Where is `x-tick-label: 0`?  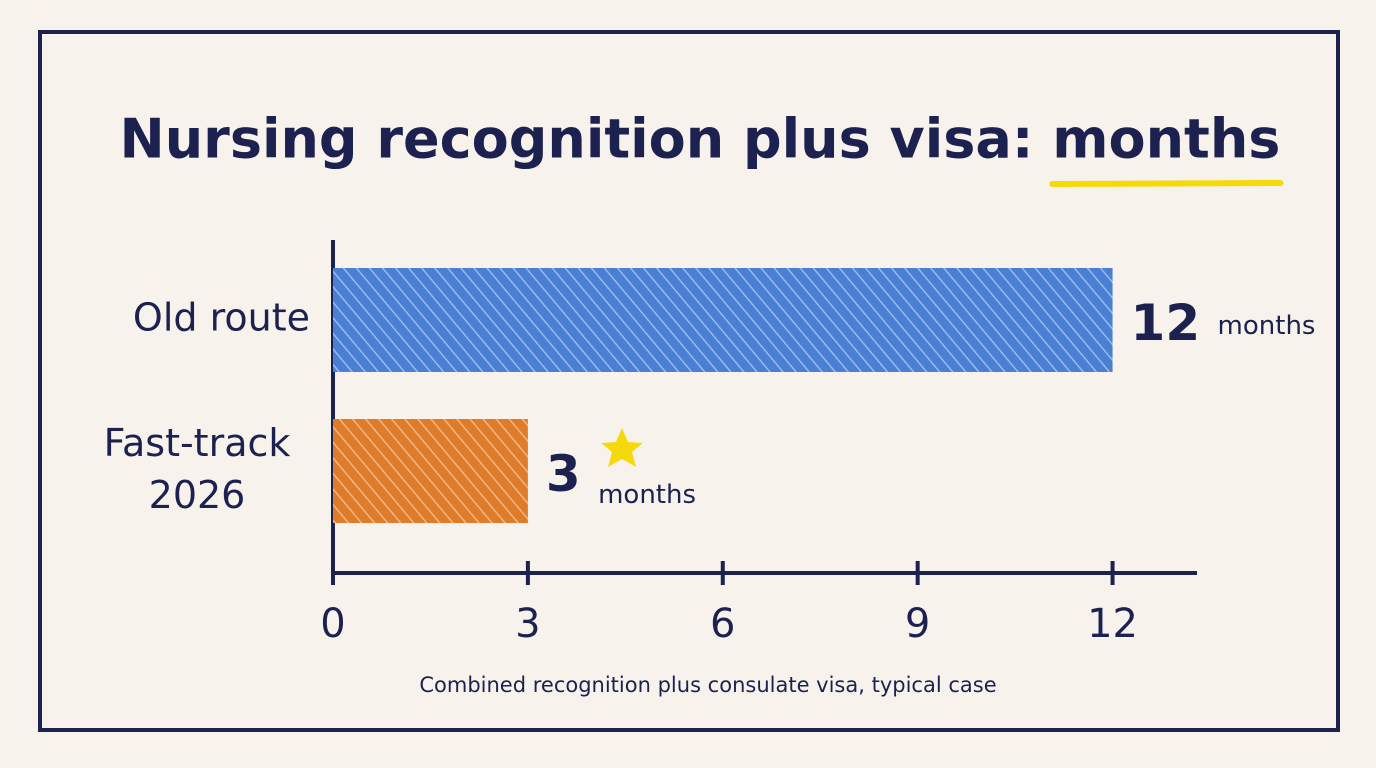 x-tick-label: 0 is located at coordinates (332, 624).